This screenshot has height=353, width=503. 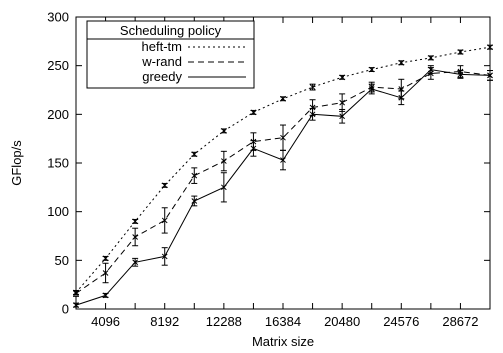 I want to click on x-axis-title: Matrix size, so click(x=283, y=341).